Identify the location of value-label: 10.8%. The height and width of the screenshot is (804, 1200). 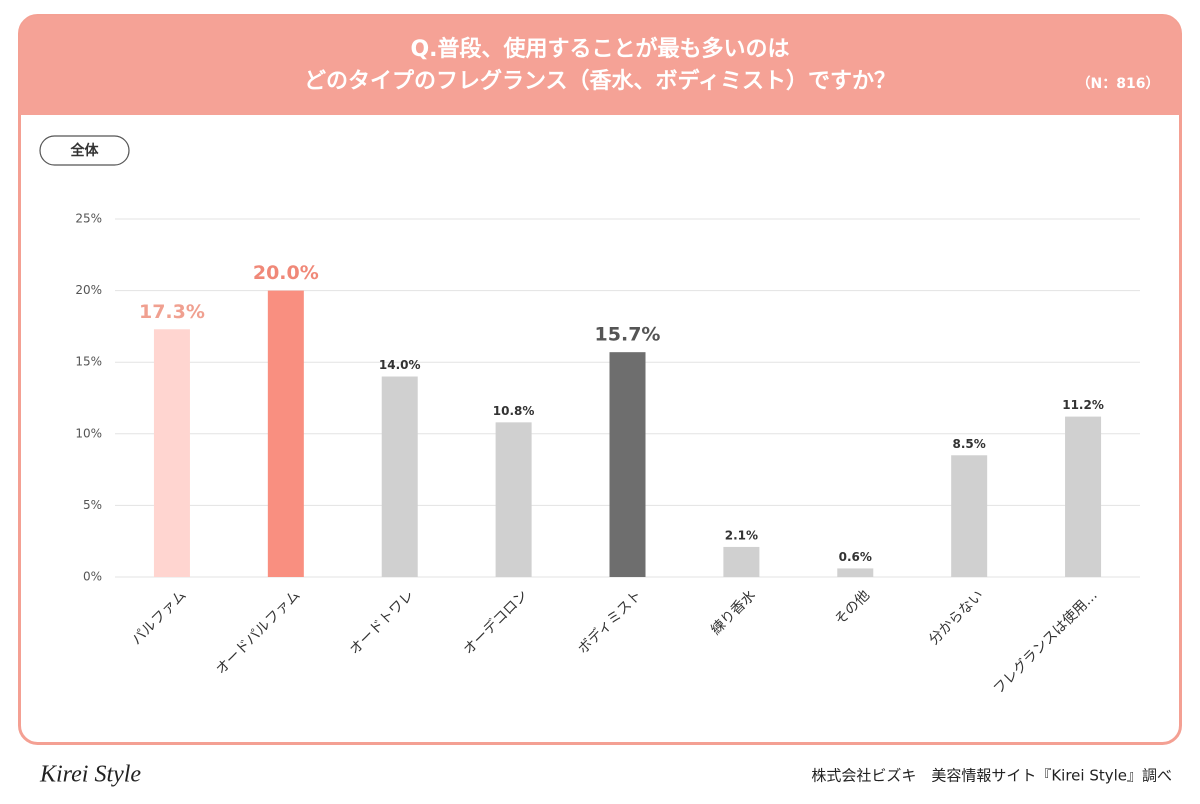
(514, 411).